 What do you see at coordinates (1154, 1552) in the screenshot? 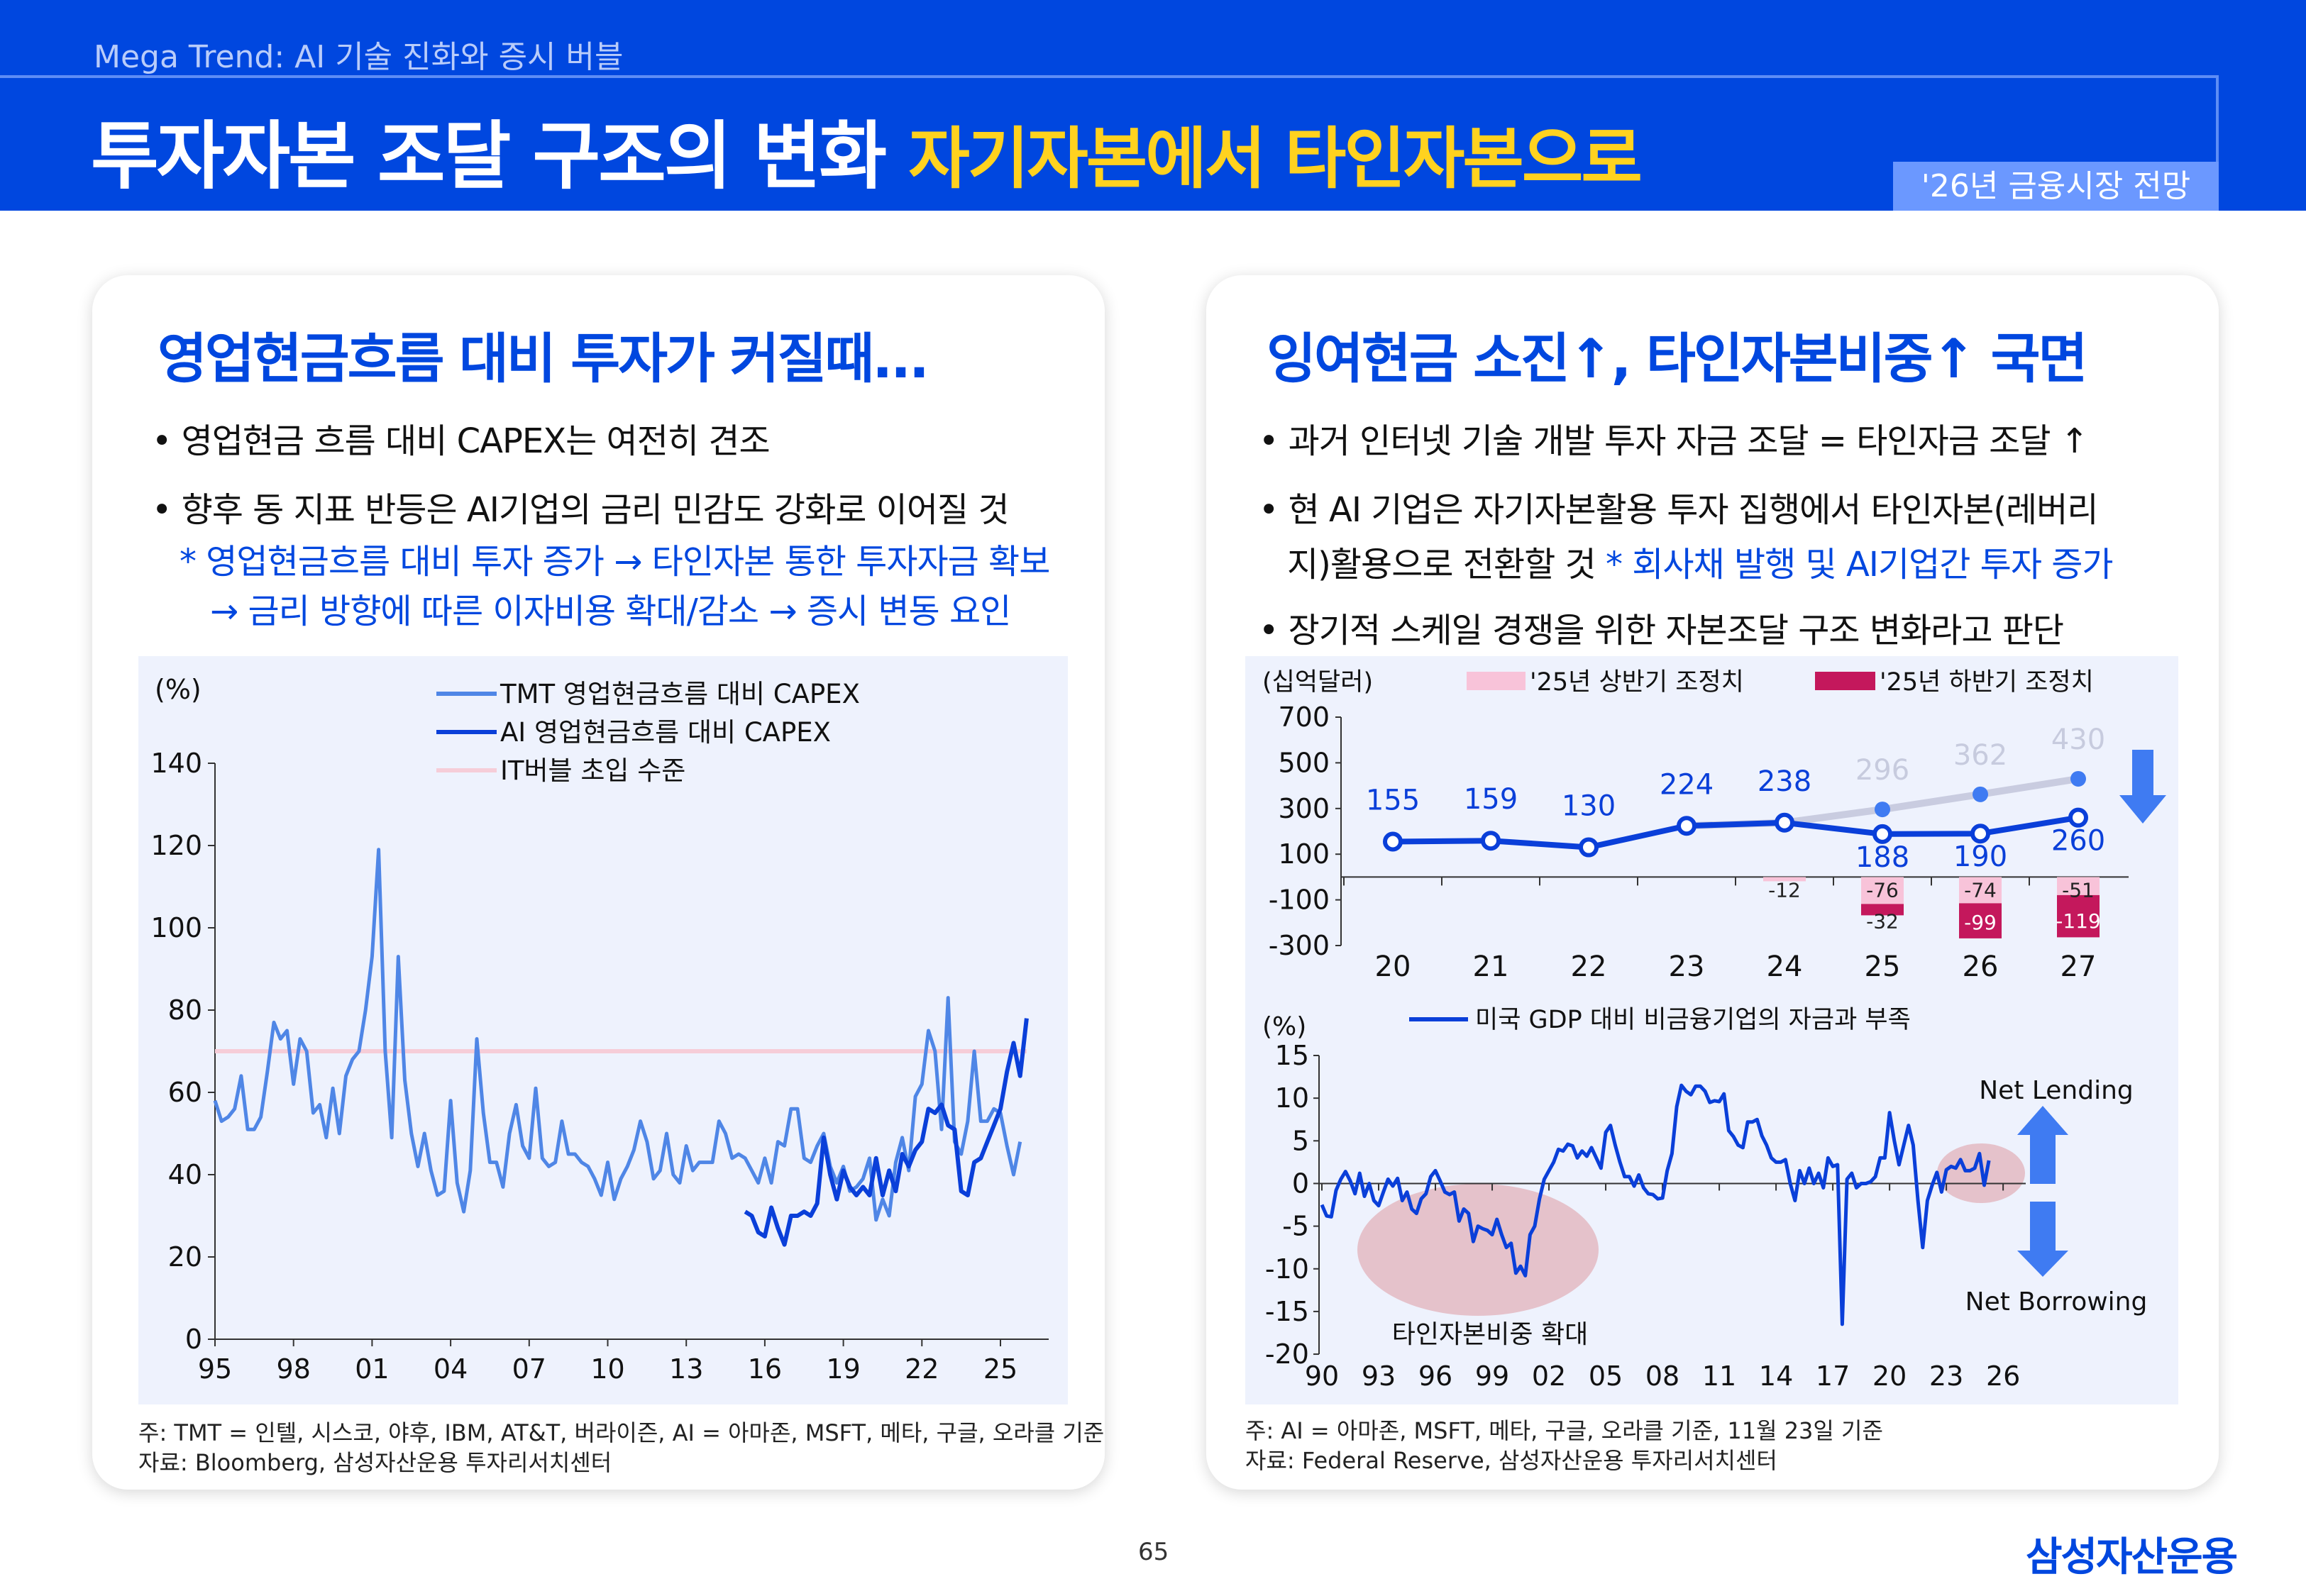
I see `page-number: 65` at bounding box center [1154, 1552].